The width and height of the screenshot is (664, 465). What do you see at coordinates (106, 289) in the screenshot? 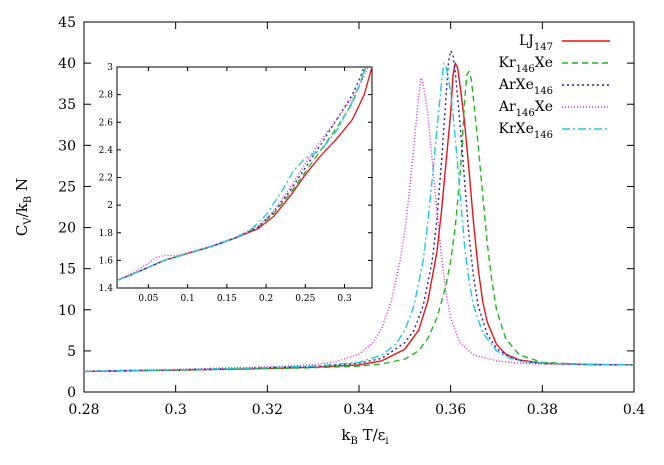
I see `inset-y-tick-label: 1.4` at bounding box center [106, 289].